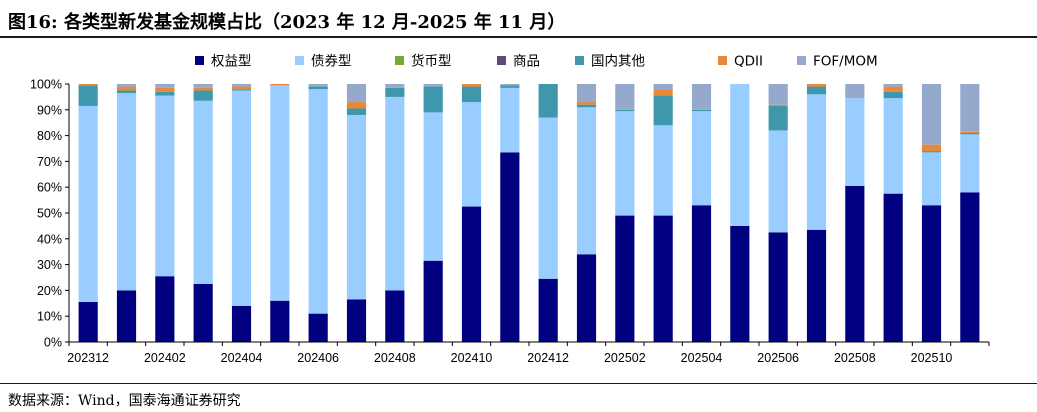  What do you see at coordinates (778, 358) in the screenshot?
I see `x-tick-label: 202506` at bounding box center [778, 358].